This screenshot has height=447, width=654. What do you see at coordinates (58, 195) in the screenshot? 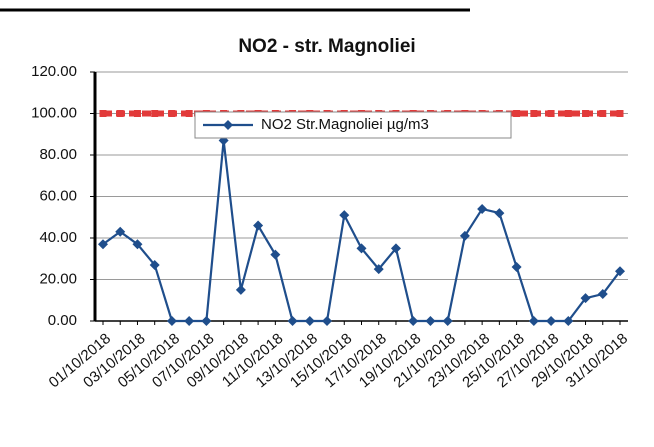
I see `y-tick-label: 60.00` at bounding box center [58, 195].